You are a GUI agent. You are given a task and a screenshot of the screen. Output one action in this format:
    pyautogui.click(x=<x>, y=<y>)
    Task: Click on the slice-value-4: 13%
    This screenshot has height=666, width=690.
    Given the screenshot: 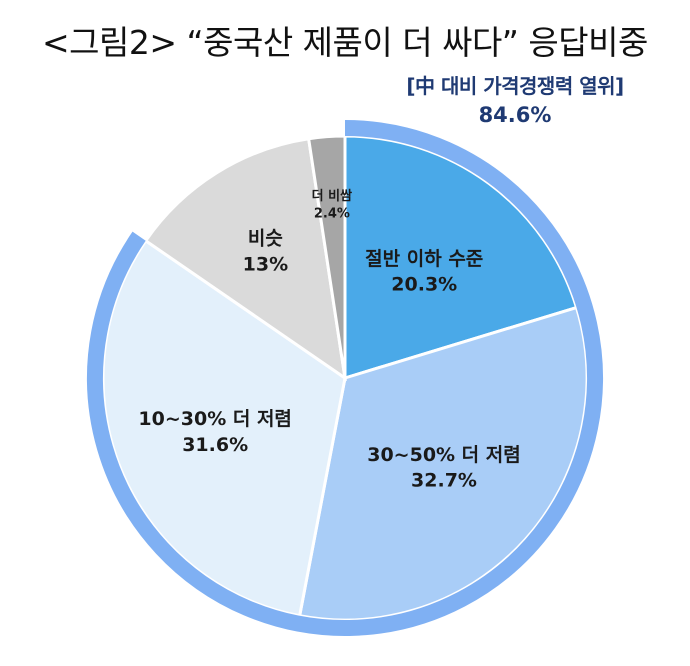 What is the action you would take?
    pyautogui.click(x=265, y=264)
    